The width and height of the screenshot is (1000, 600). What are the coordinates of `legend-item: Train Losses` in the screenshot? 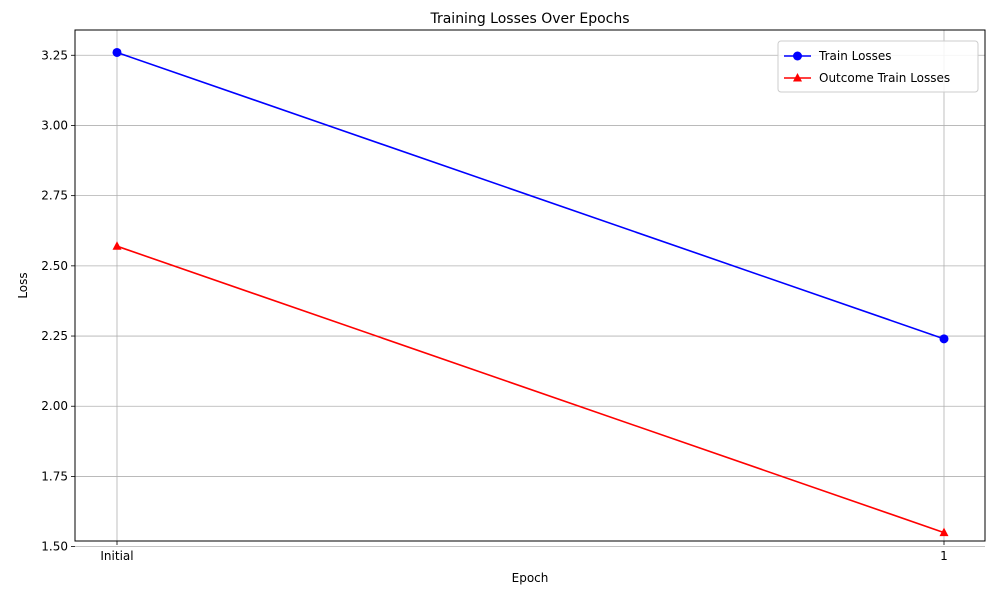 It's located at (838, 56).